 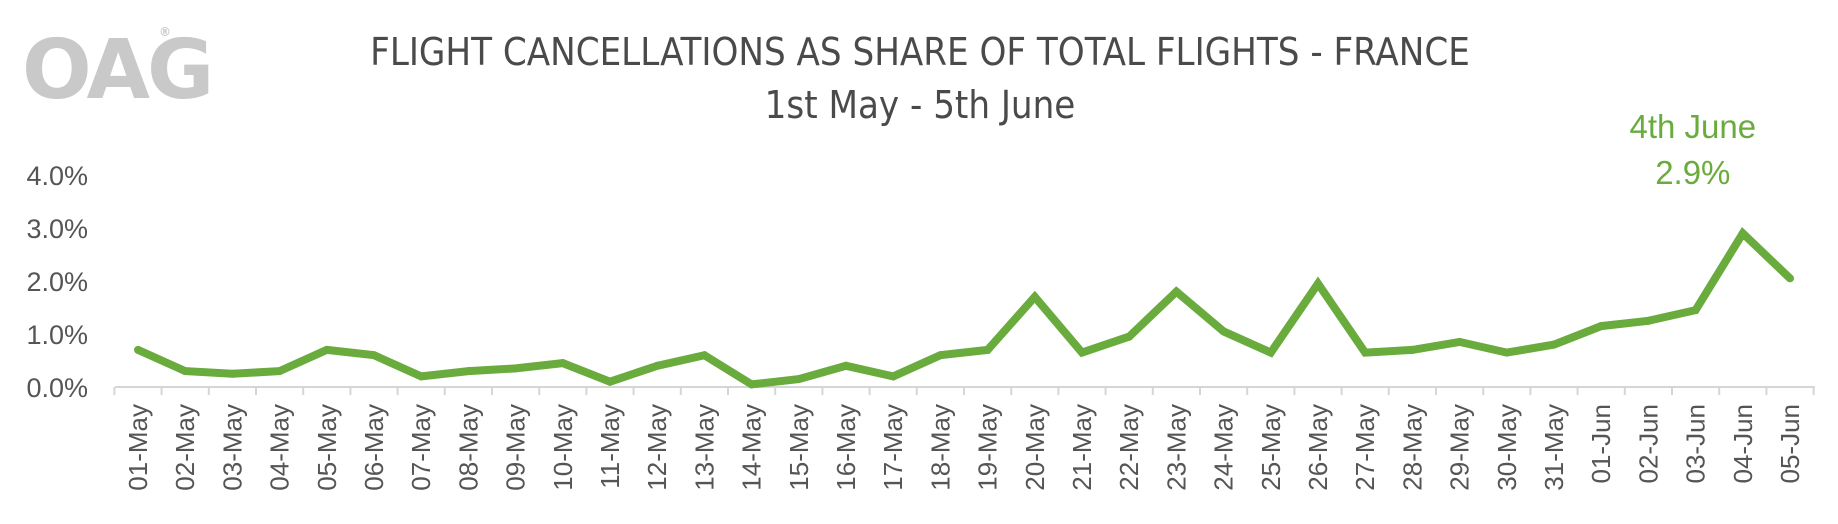 What do you see at coordinates (799, 447) in the screenshot?
I see `x-tick-label: 15-May` at bounding box center [799, 447].